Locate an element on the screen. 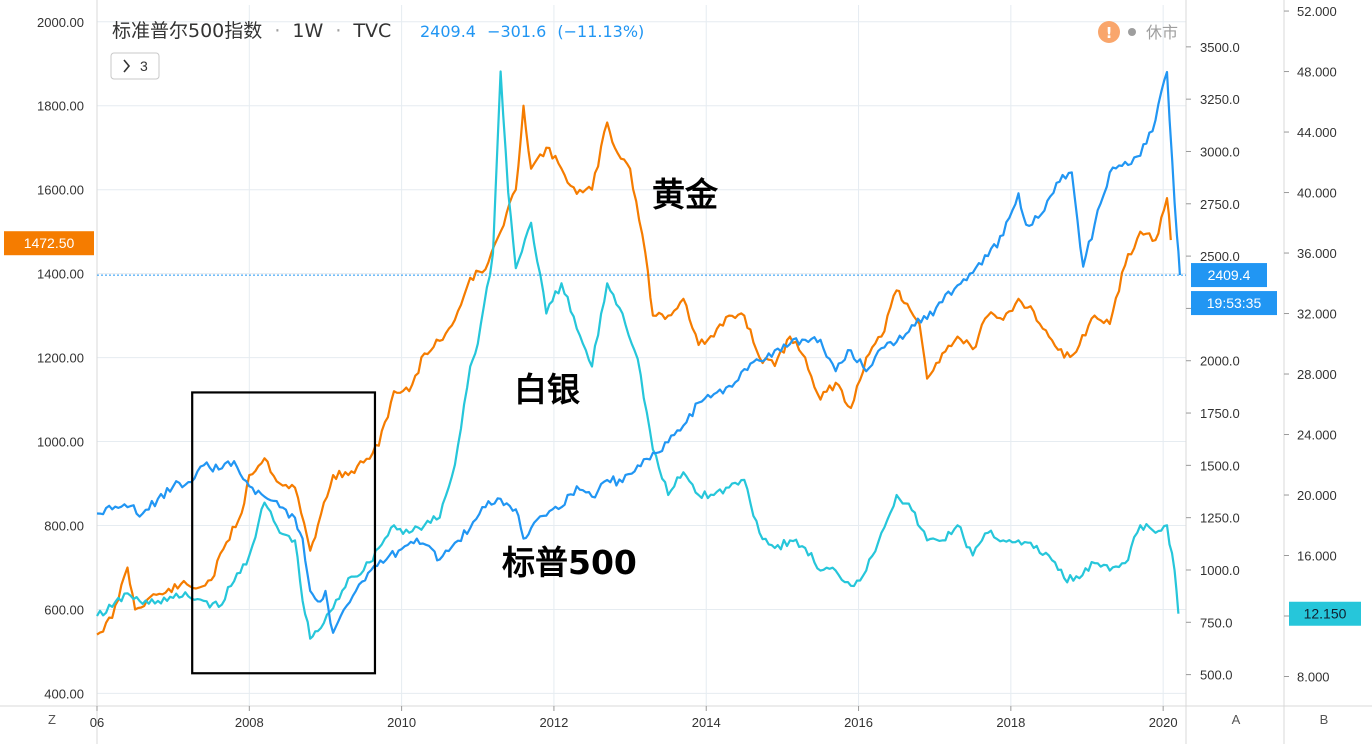 The height and width of the screenshot is (744, 1372). left-axis-tick-label: 800.00 is located at coordinates (64, 526).